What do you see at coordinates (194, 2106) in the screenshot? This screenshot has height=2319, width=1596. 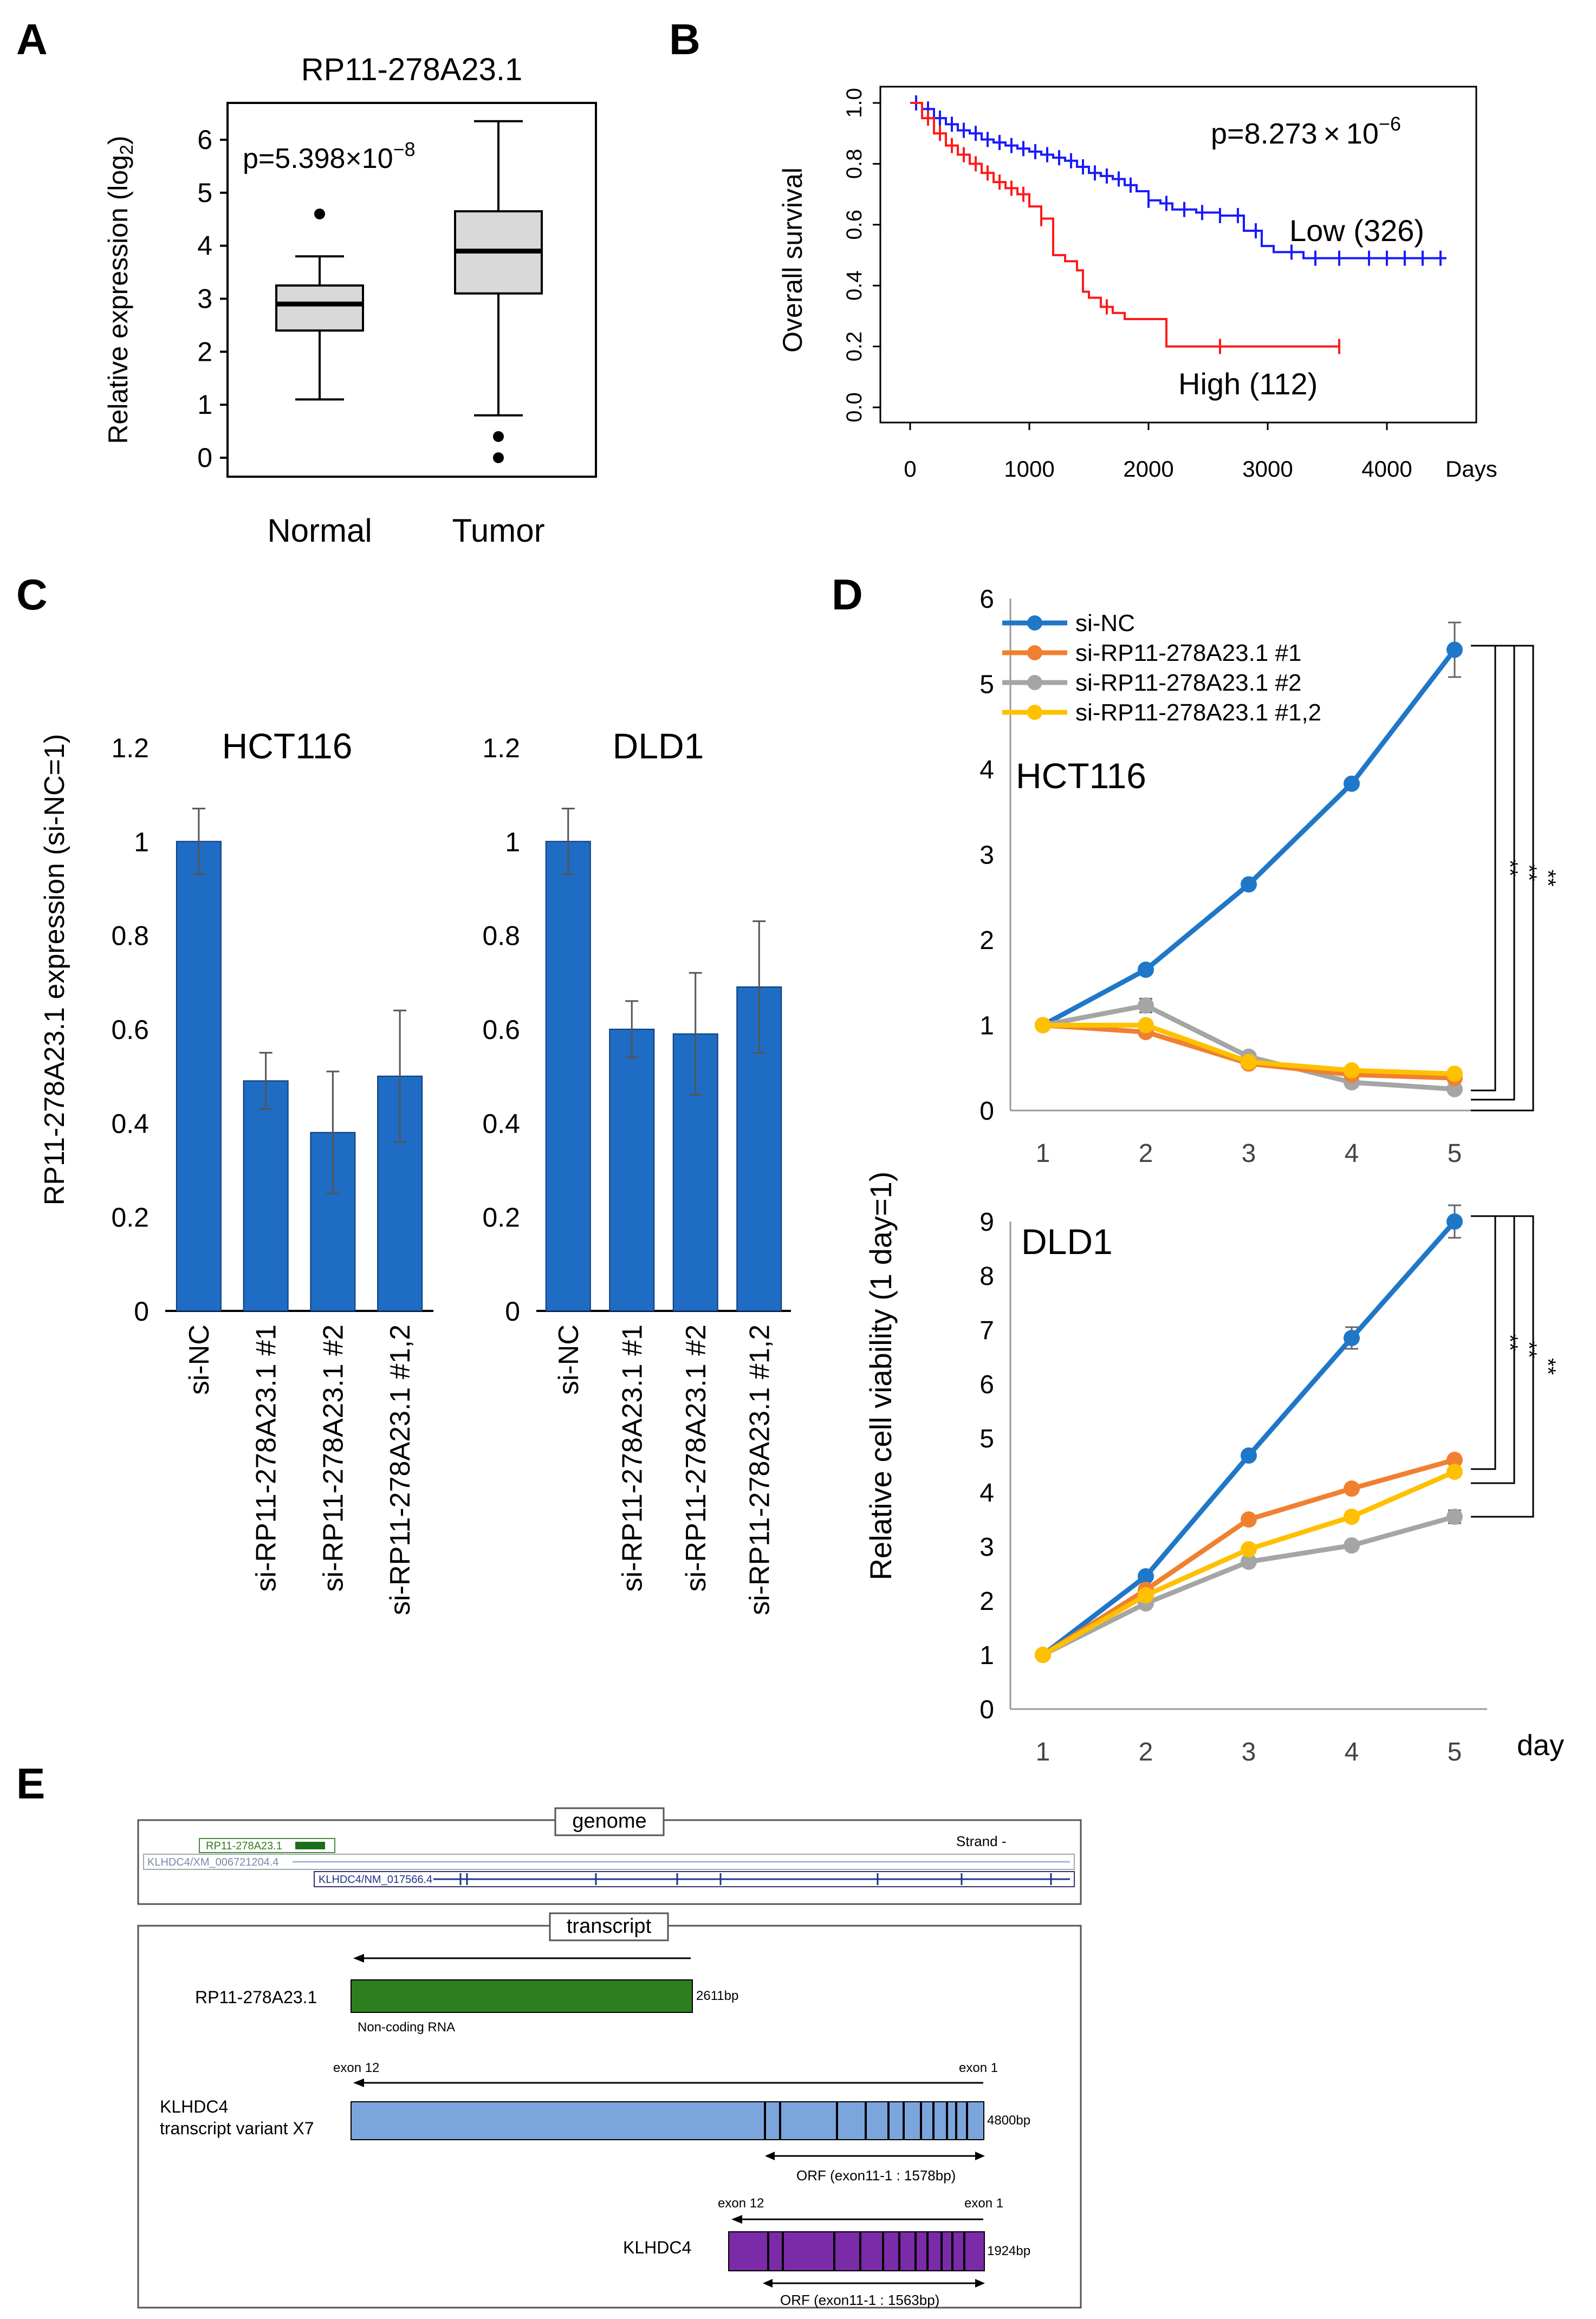 I see `x7-name-line1: KLHDC4` at bounding box center [194, 2106].